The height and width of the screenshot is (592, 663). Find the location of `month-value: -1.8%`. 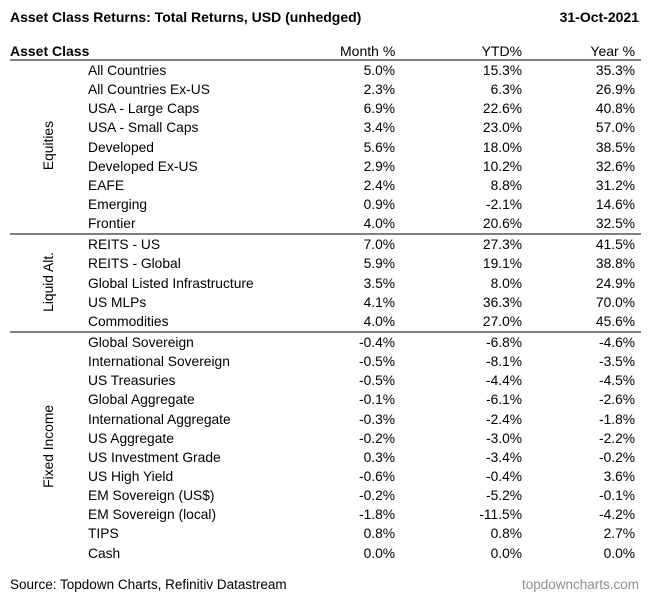

month-value: -1.8% is located at coordinates (377, 515).